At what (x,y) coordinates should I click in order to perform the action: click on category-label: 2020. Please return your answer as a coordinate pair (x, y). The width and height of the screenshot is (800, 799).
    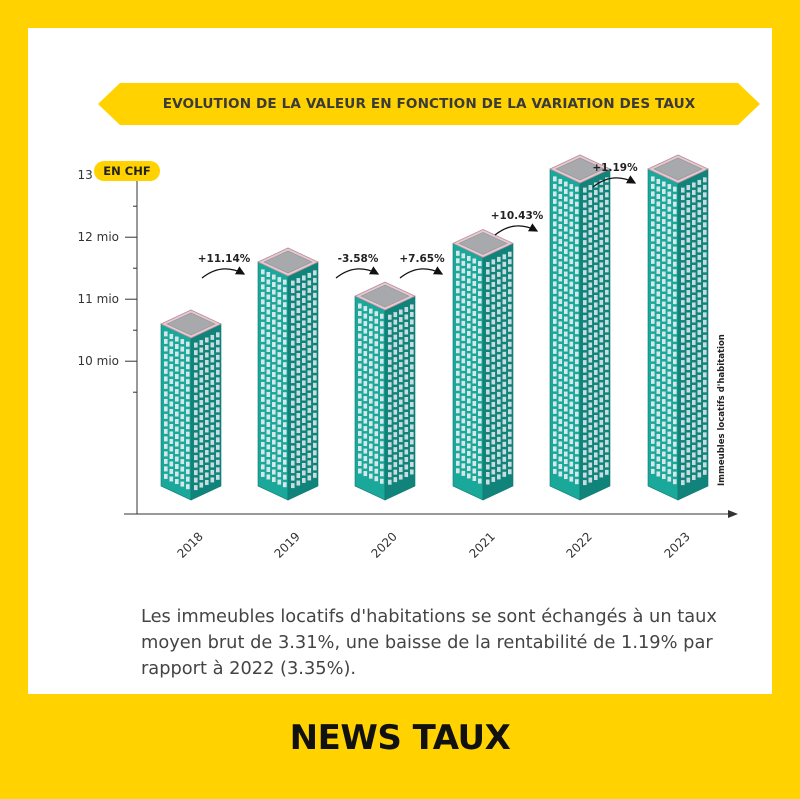
    Looking at the image, I should click on (383, 544).